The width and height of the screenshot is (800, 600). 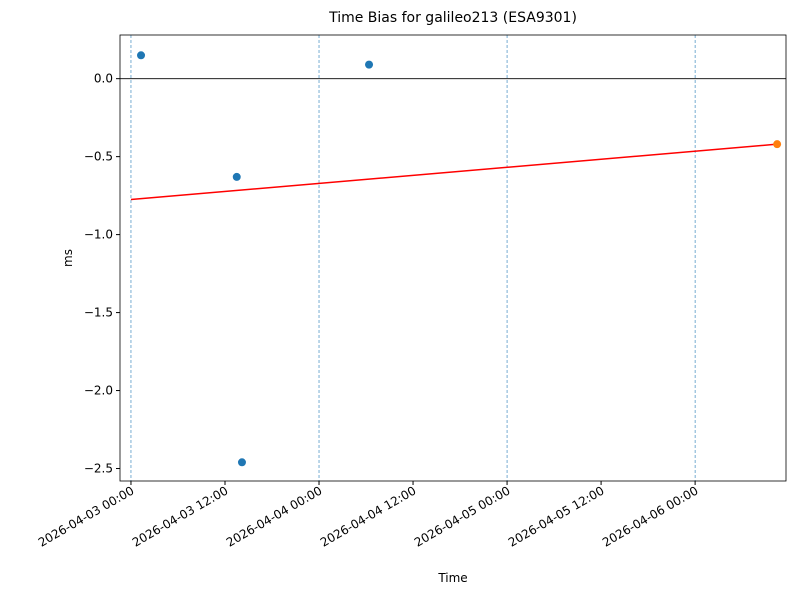 I want to click on y-tick-label: −2.5, so click(x=98, y=469).